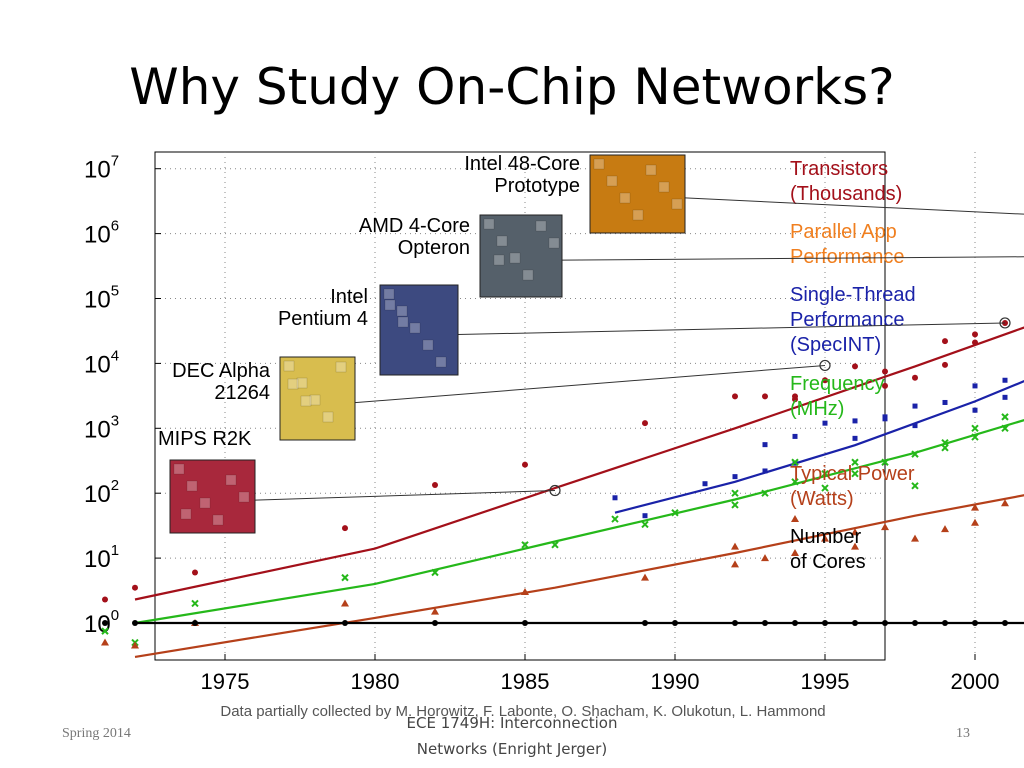  What do you see at coordinates (522, 164) in the screenshot?
I see `annotation-label: Intel 48-Core` at bounding box center [522, 164].